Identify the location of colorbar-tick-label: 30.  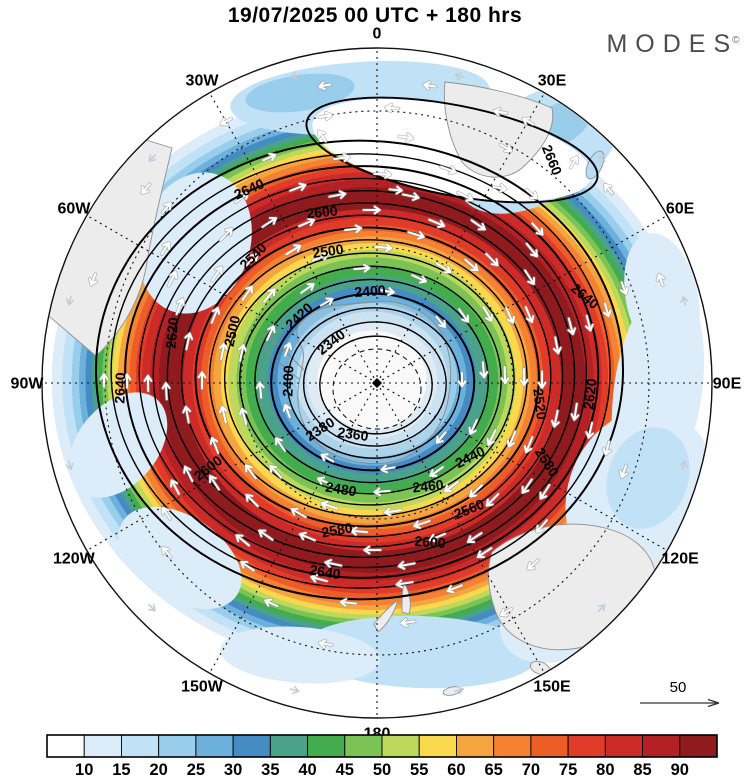
(233, 770).